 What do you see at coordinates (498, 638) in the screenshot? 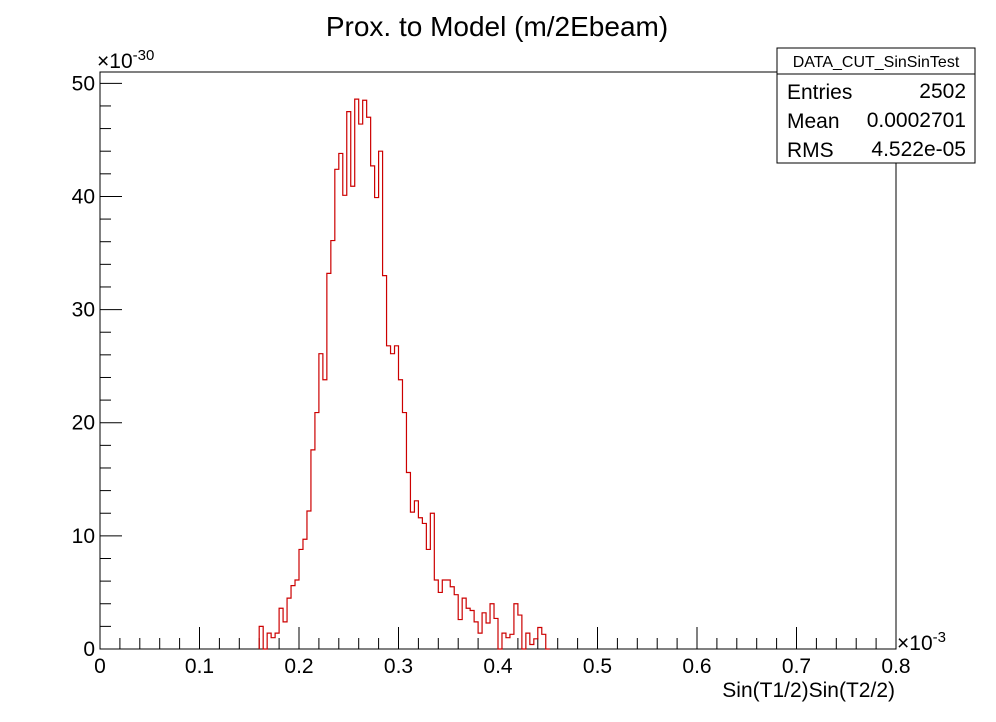
I see `x-axis-ticks` at bounding box center [498, 638].